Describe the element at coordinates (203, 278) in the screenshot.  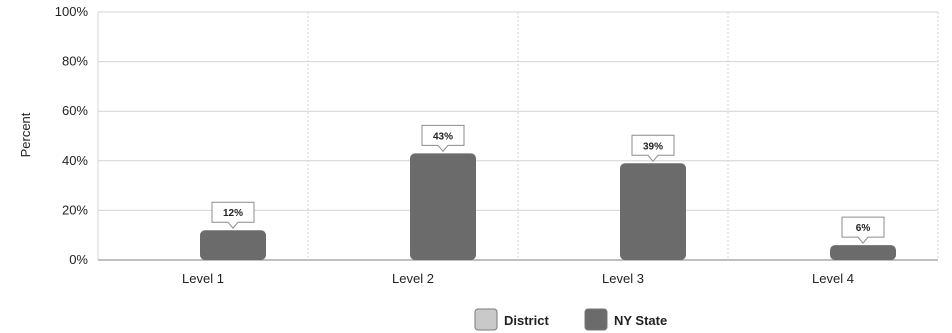
I see `x-category-label: Level 1` at that location.